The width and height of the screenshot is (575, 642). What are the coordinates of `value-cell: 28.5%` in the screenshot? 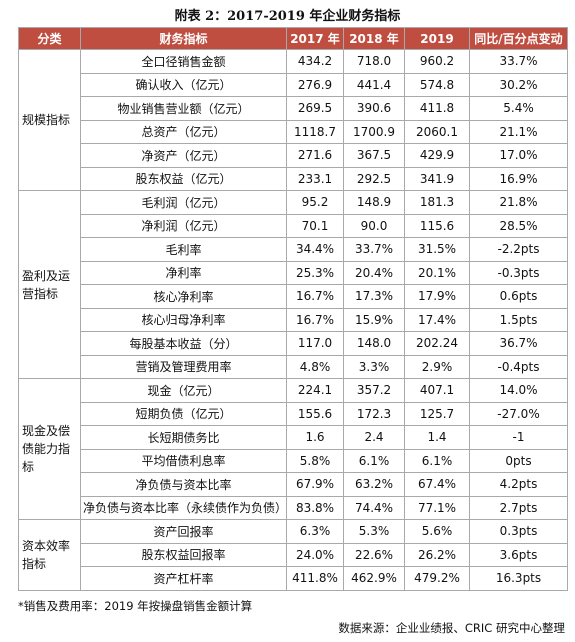 It's located at (518, 225).